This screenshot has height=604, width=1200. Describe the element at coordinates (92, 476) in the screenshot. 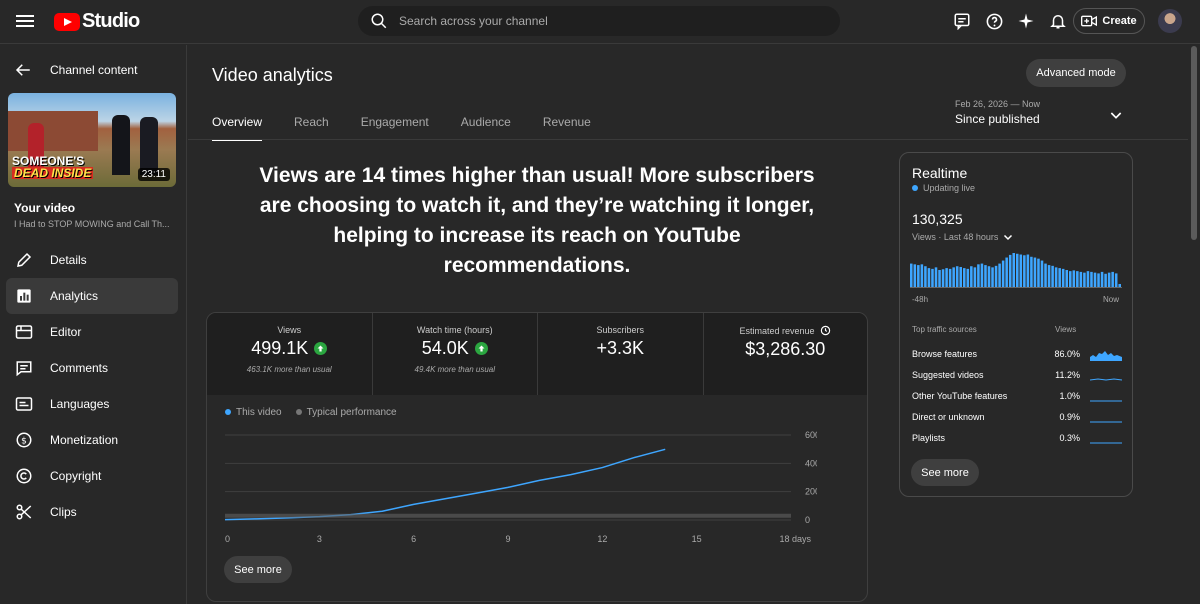

I see `sidebar-item-copyright: Copyright` at that location.